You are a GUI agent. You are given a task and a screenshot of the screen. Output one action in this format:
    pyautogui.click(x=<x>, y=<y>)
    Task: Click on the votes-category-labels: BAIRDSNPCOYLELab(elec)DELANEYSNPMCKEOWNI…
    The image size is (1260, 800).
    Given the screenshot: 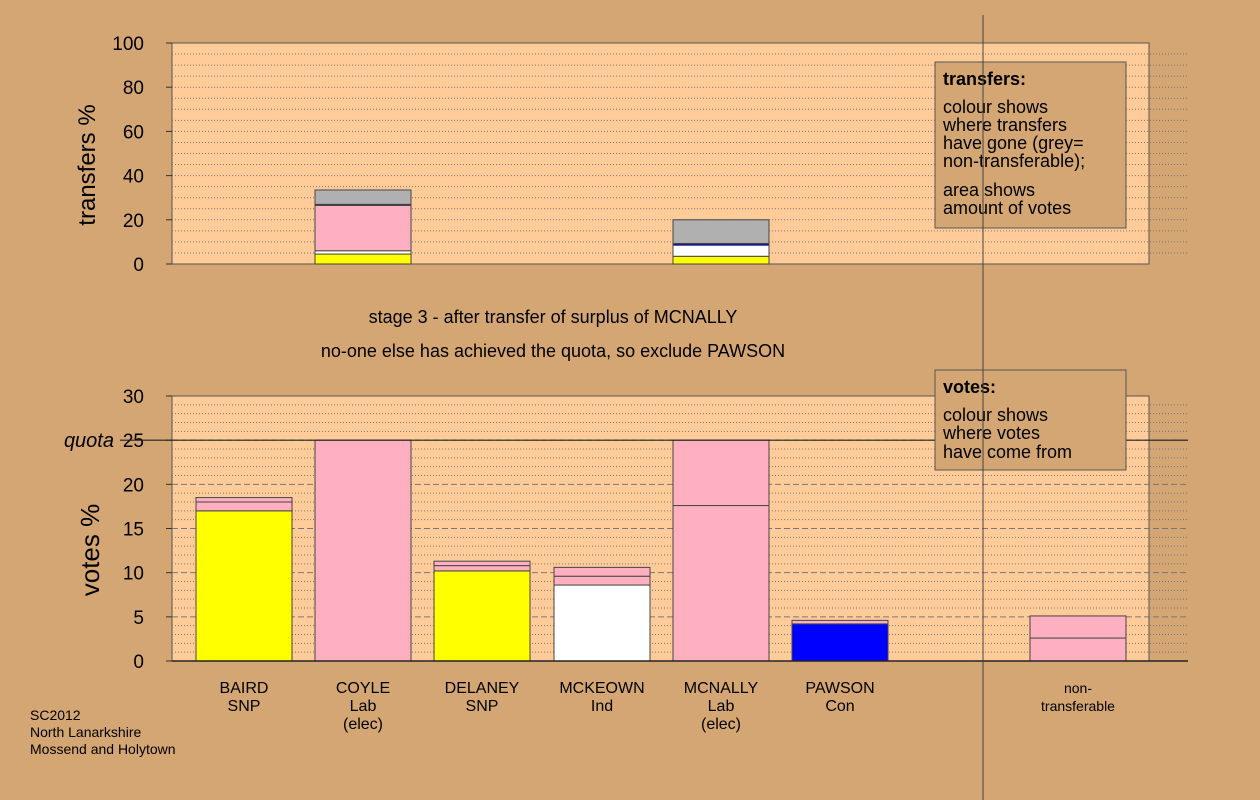 What is the action you would take?
    pyautogui.click(x=668, y=706)
    